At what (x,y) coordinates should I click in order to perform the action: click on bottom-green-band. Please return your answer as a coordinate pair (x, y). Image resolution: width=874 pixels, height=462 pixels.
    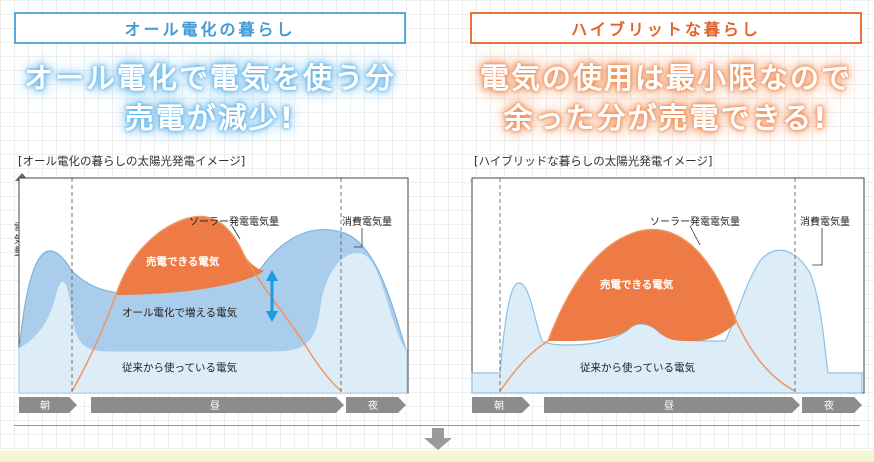
    Looking at the image, I should click on (437, 456).